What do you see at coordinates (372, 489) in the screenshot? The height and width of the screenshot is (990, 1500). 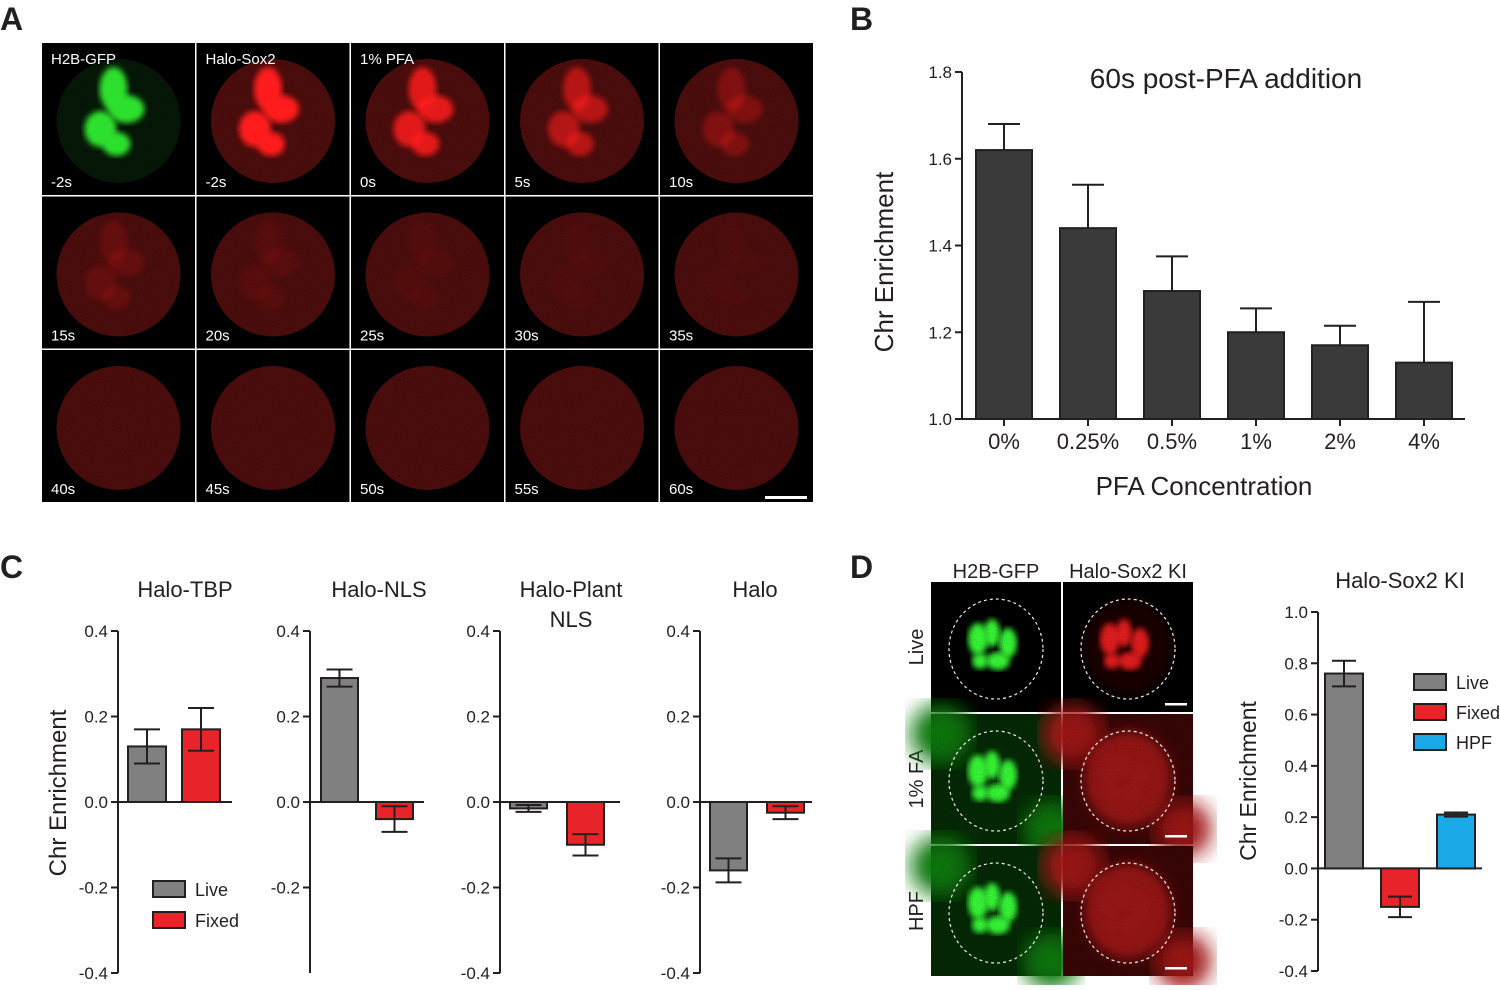 I see `tile-time-label: 50s` at bounding box center [372, 489].